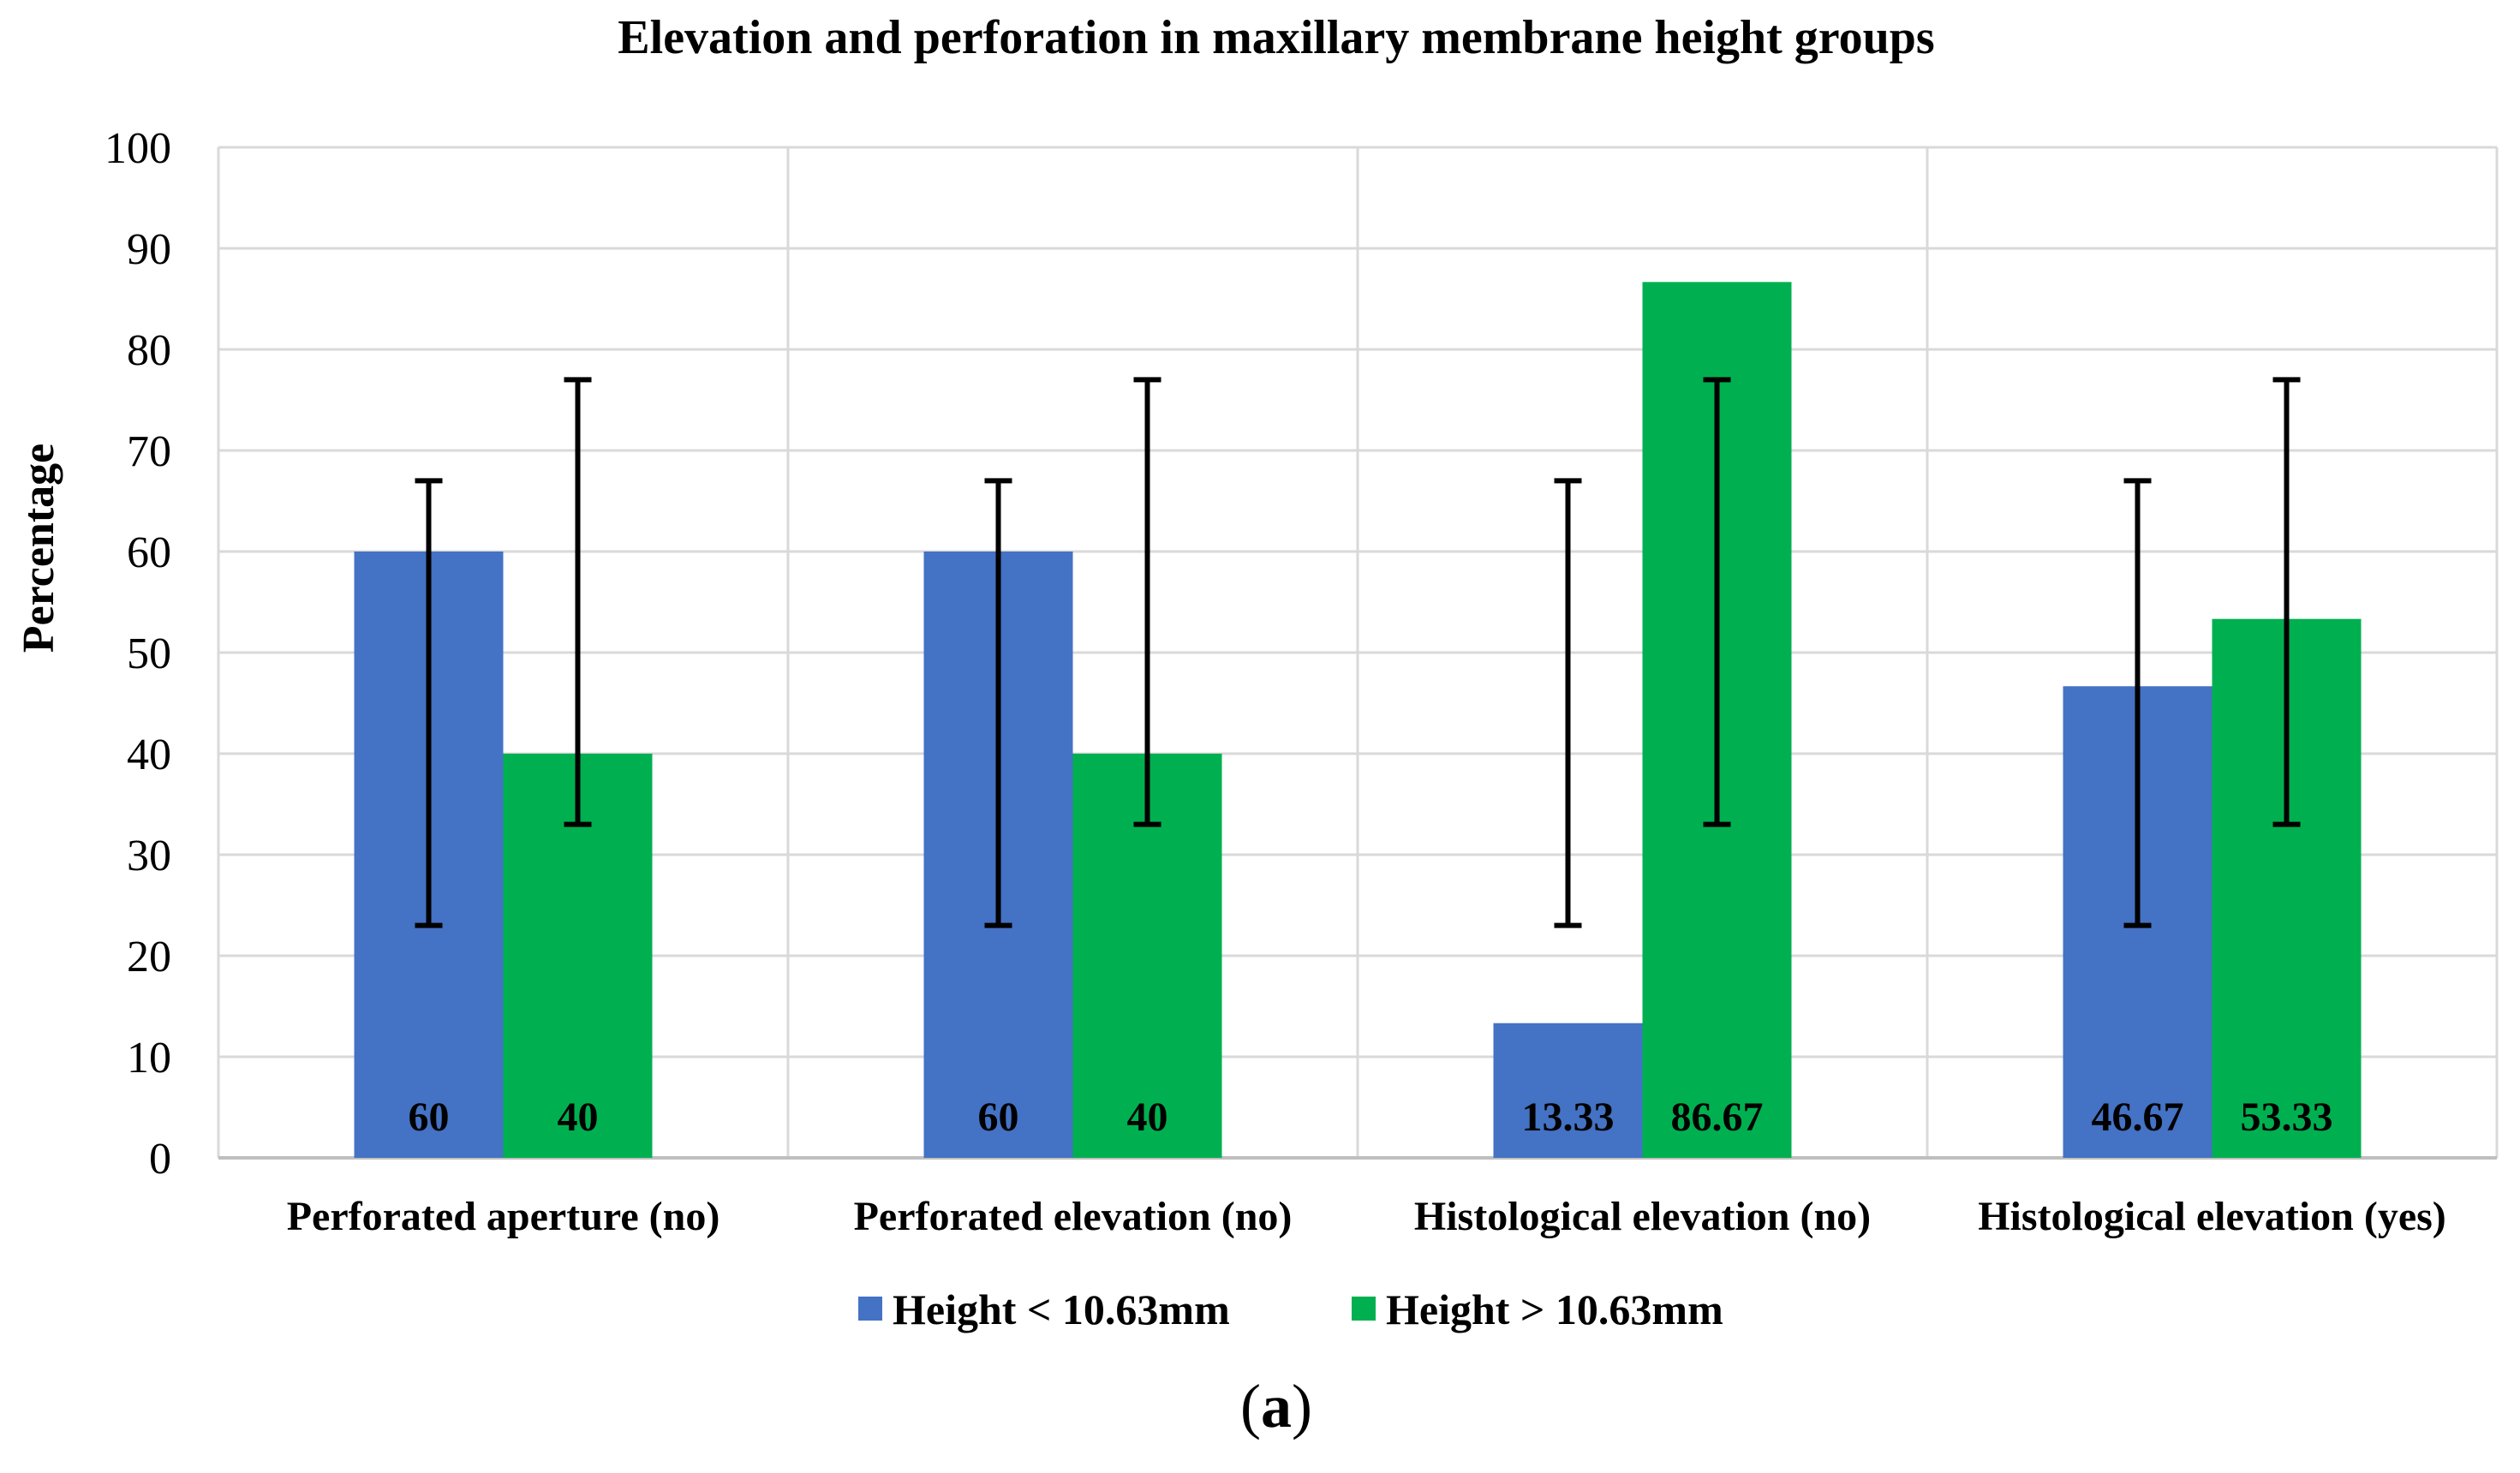 Image resolution: width=2520 pixels, height=1473 pixels. What do you see at coordinates (149, 249) in the screenshot?
I see `y-tick-label: 90` at bounding box center [149, 249].